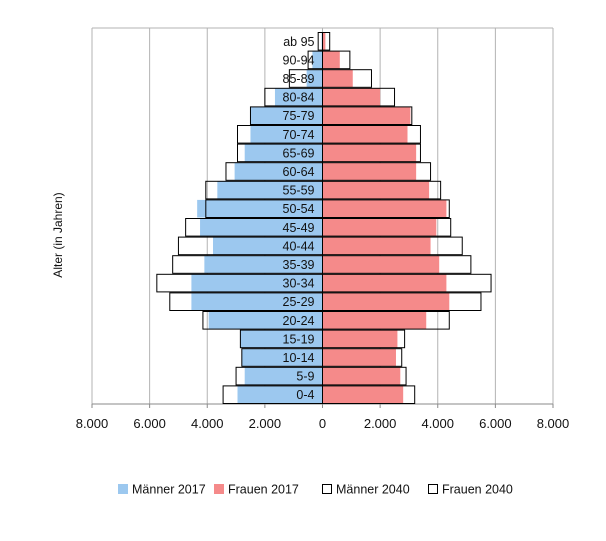 This screenshot has height=541, width=606. What do you see at coordinates (299, 135) in the screenshot?
I see `age-group-label: 70-74` at bounding box center [299, 135].